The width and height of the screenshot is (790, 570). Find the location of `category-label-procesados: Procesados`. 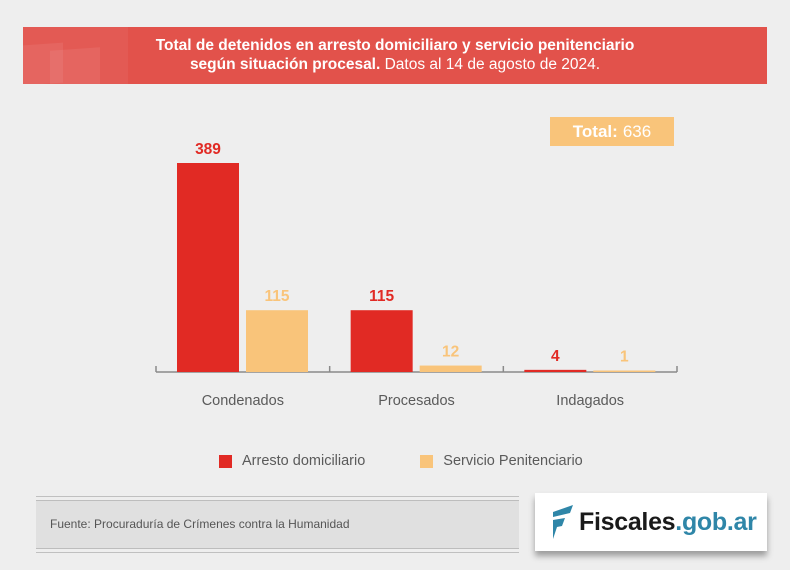

category-label-procesados: Procesados is located at coordinates (416, 401).